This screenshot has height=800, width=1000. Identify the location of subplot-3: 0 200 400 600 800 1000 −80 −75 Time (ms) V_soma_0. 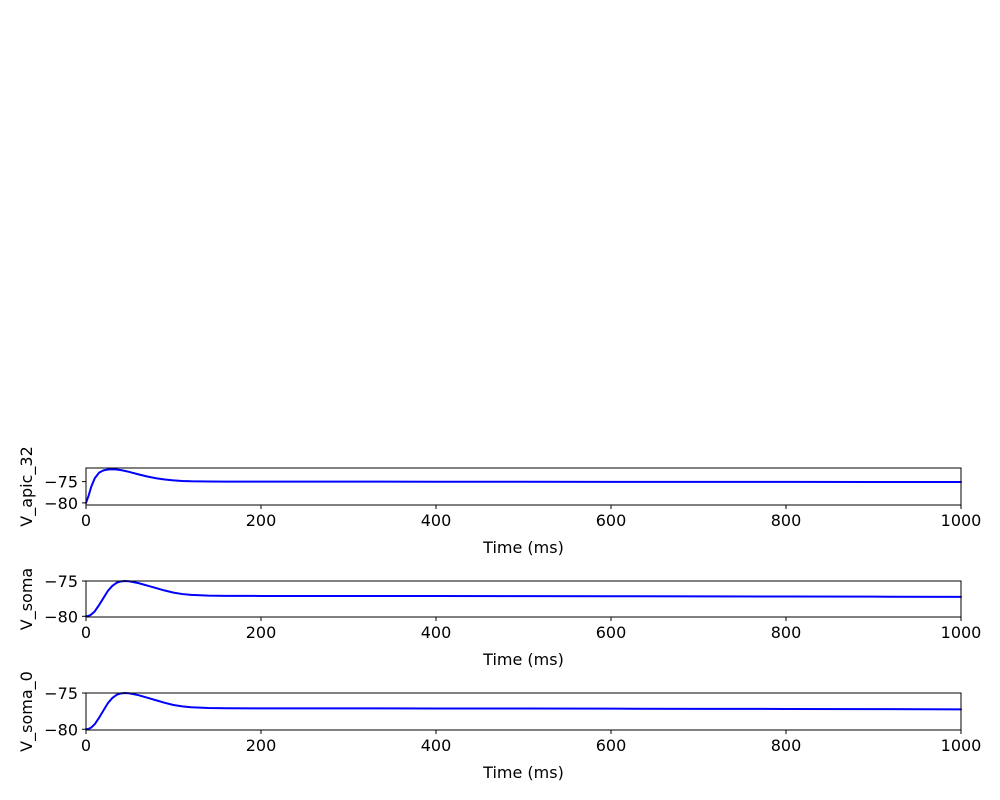
(499, 726).